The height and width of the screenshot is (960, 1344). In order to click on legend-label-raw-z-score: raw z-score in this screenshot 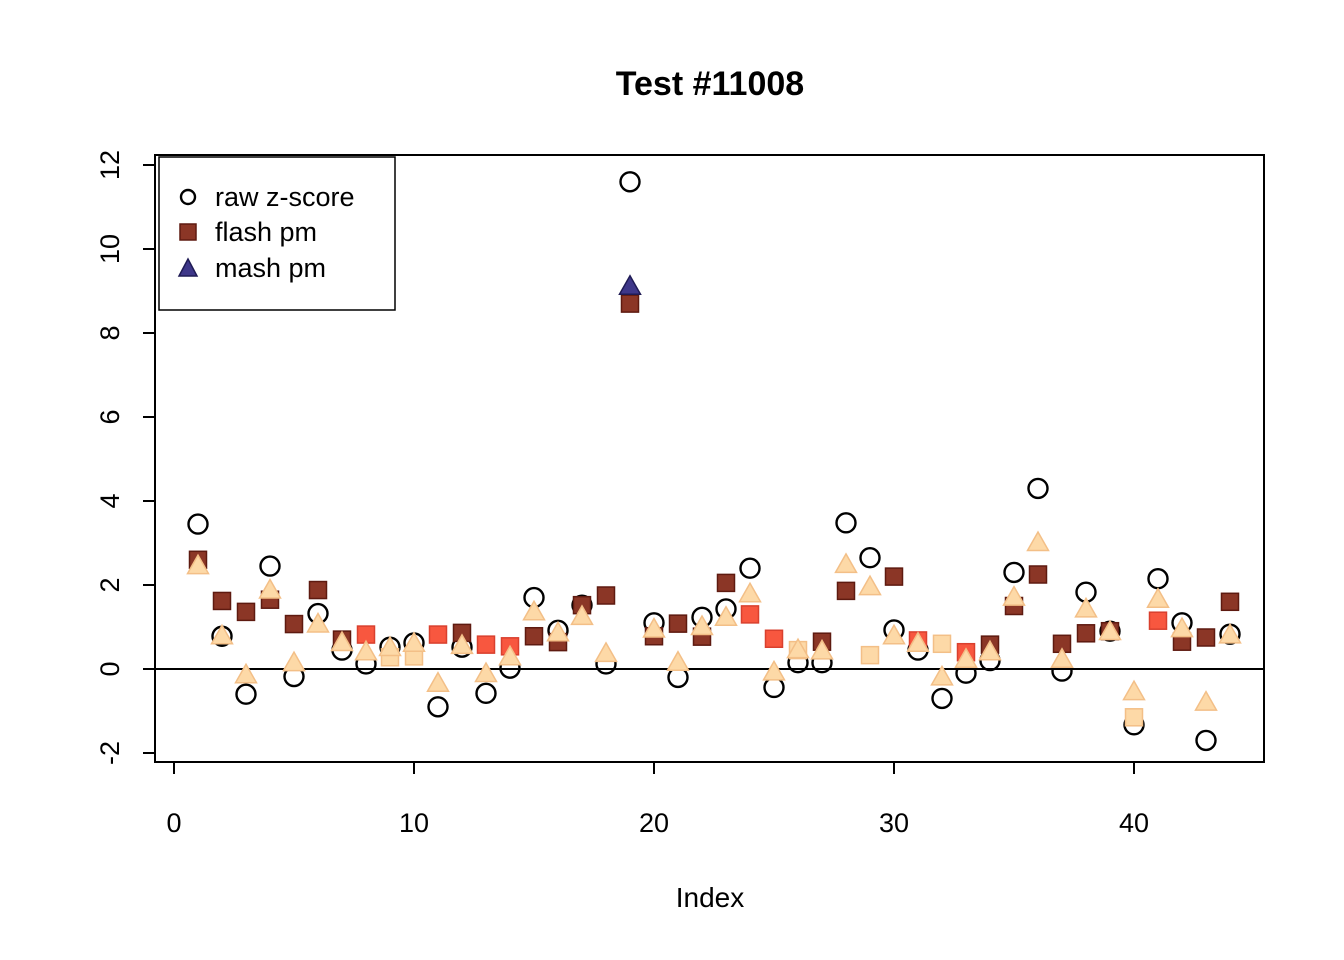, I will do `click(285, 197)`.